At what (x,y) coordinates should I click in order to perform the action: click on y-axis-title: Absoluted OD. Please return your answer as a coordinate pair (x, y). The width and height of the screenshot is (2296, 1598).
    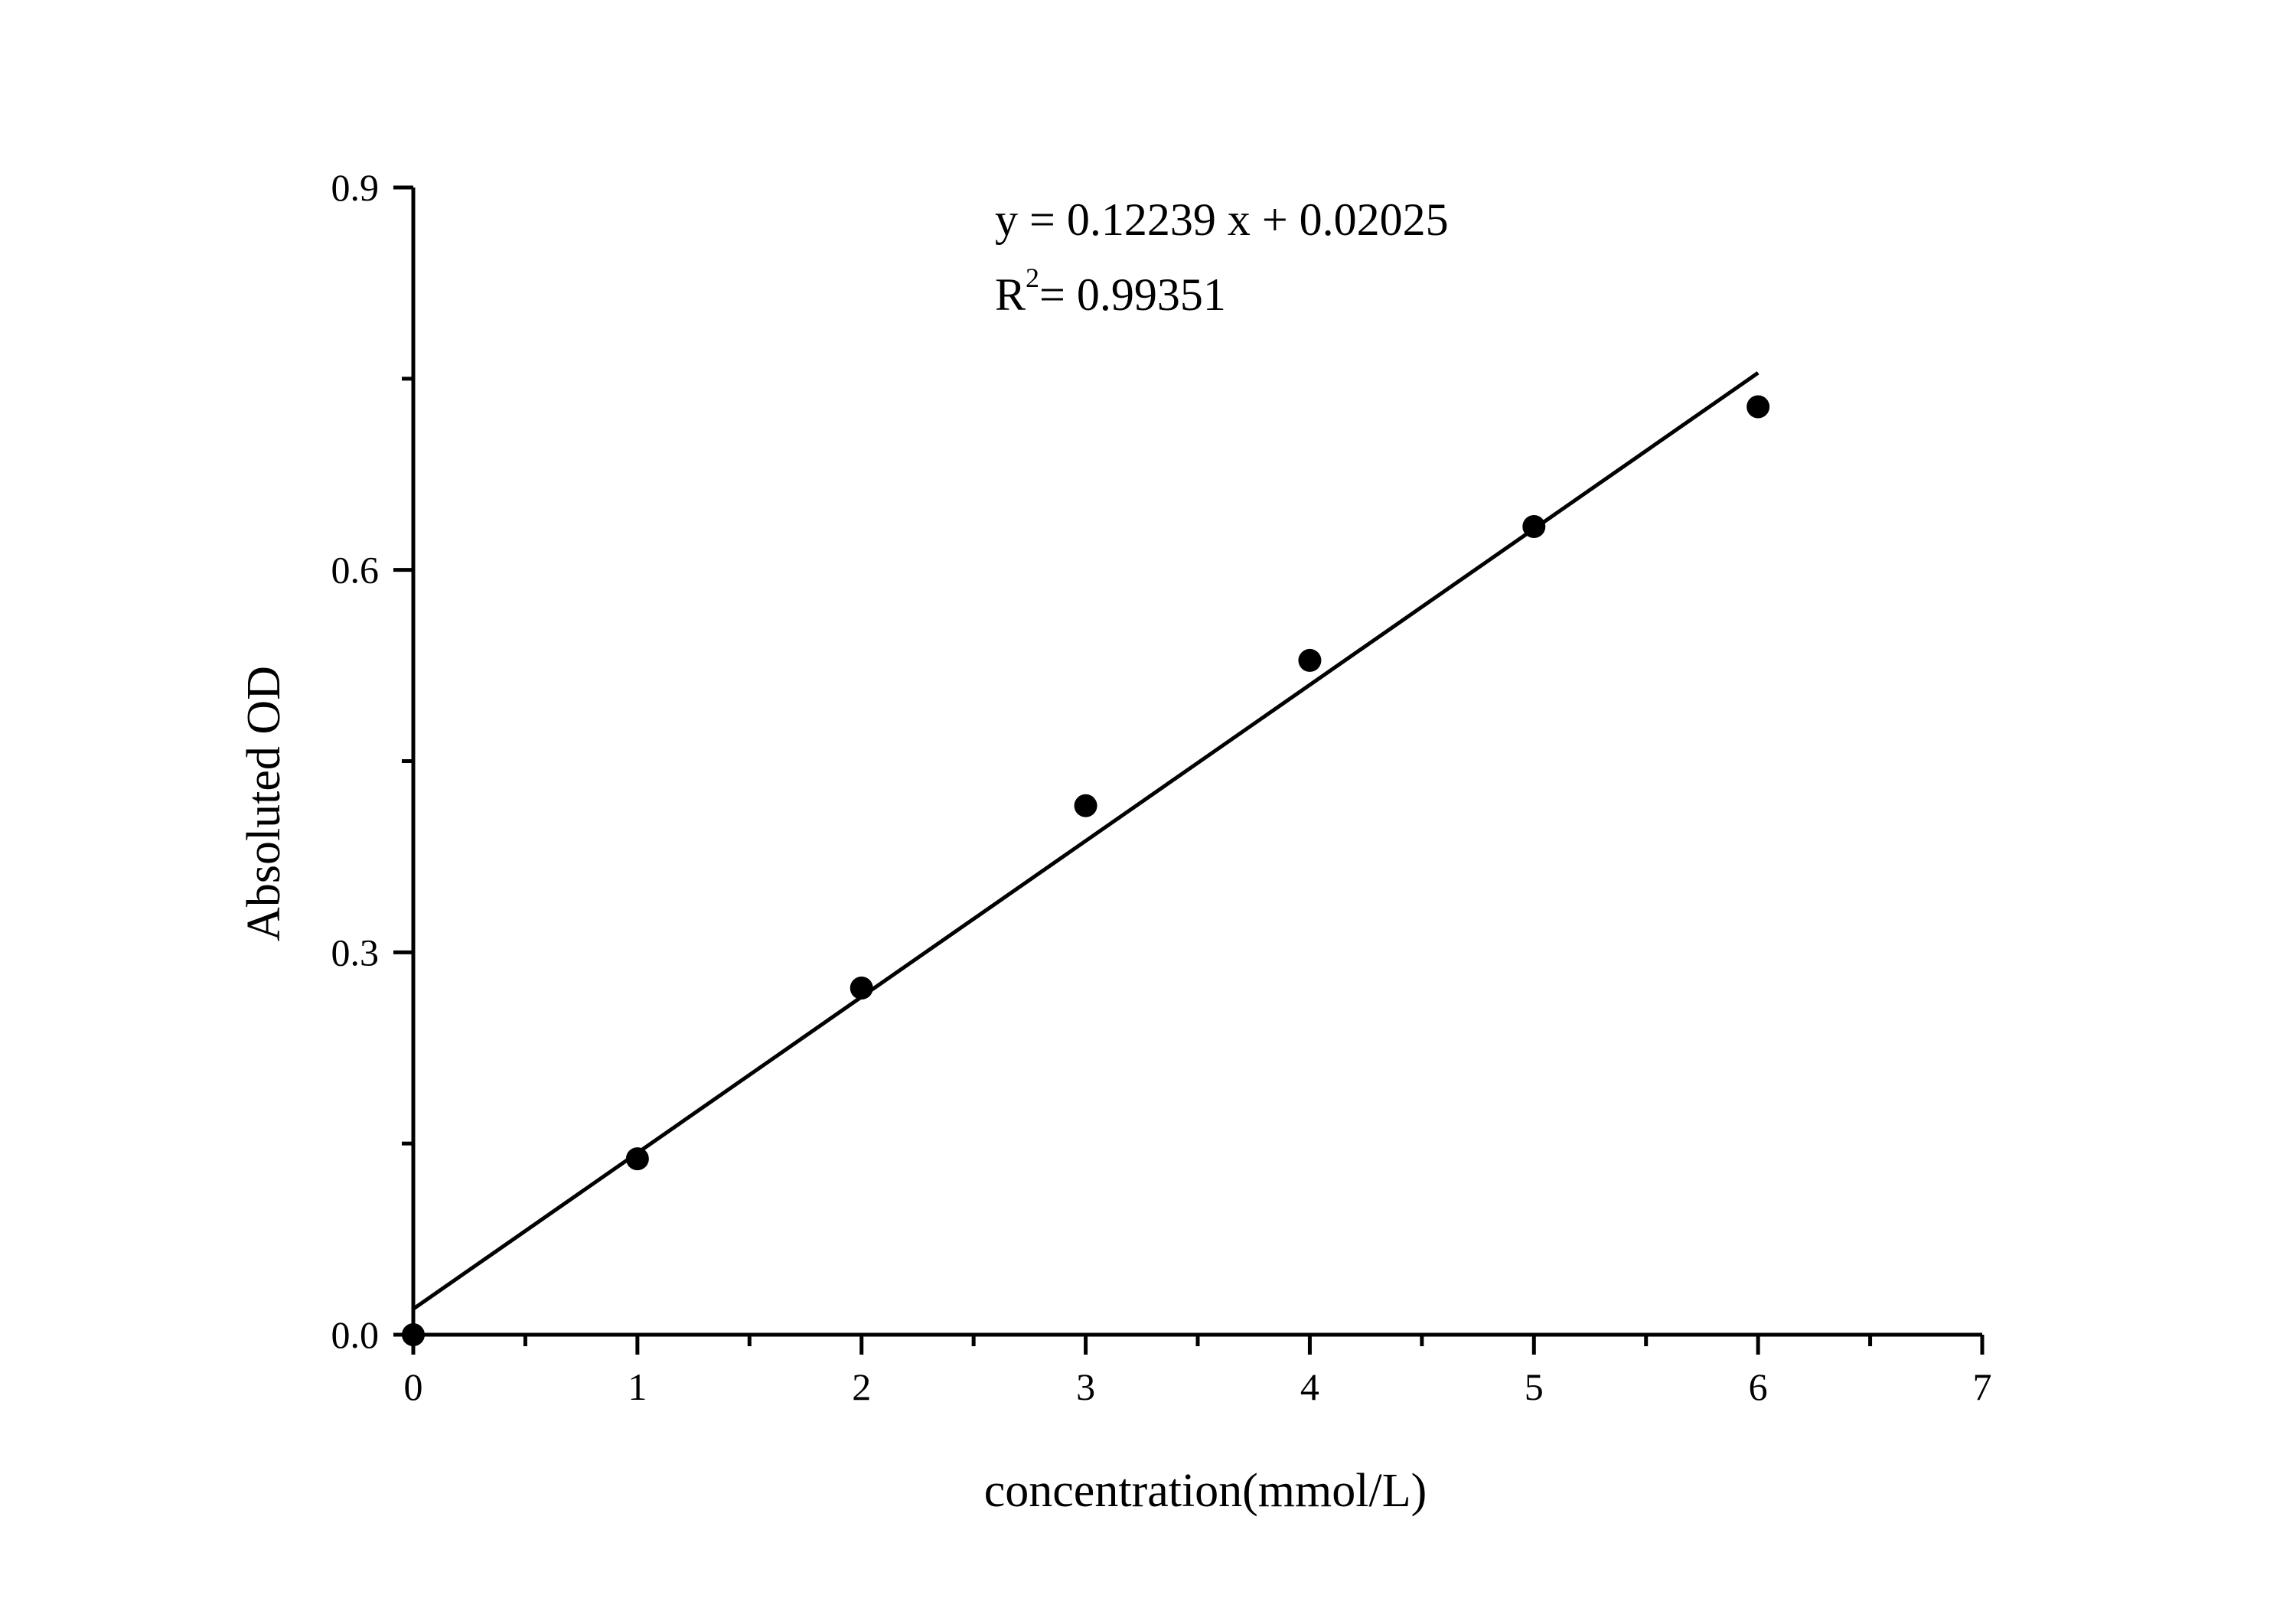
    Looking at the image, I should click on (264, 803).